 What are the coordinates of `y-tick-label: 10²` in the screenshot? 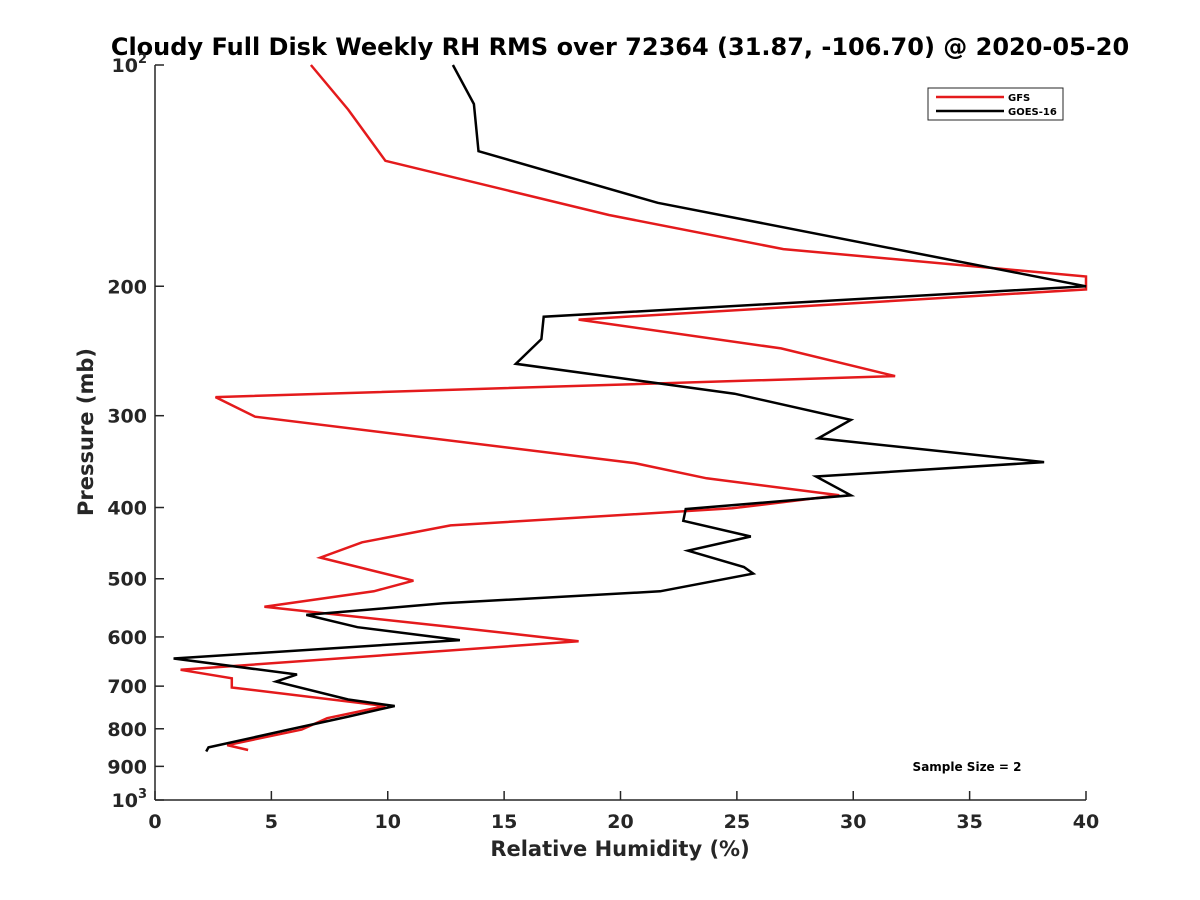 It's located at (130, 64).